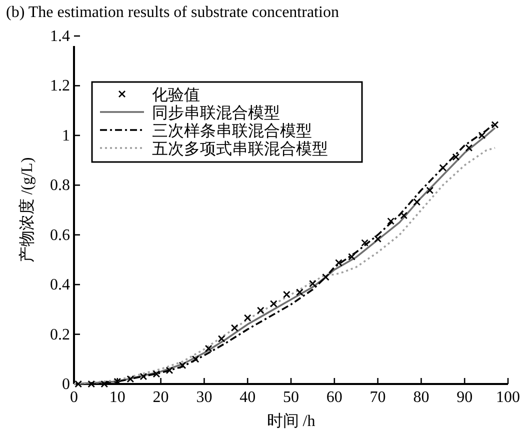  I want to click on y-tick-label: 0.8, so click(60, 185).